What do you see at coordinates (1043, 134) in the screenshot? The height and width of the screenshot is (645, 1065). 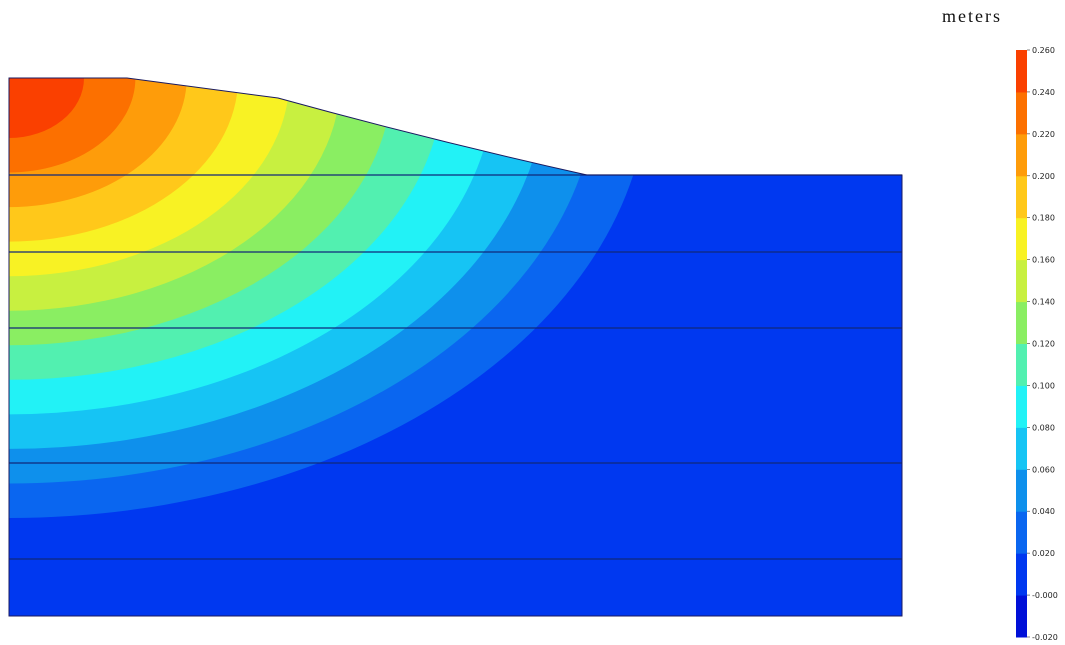 I see `colorbar-tick-label: 0.220` at bounding box center [1043, 134].